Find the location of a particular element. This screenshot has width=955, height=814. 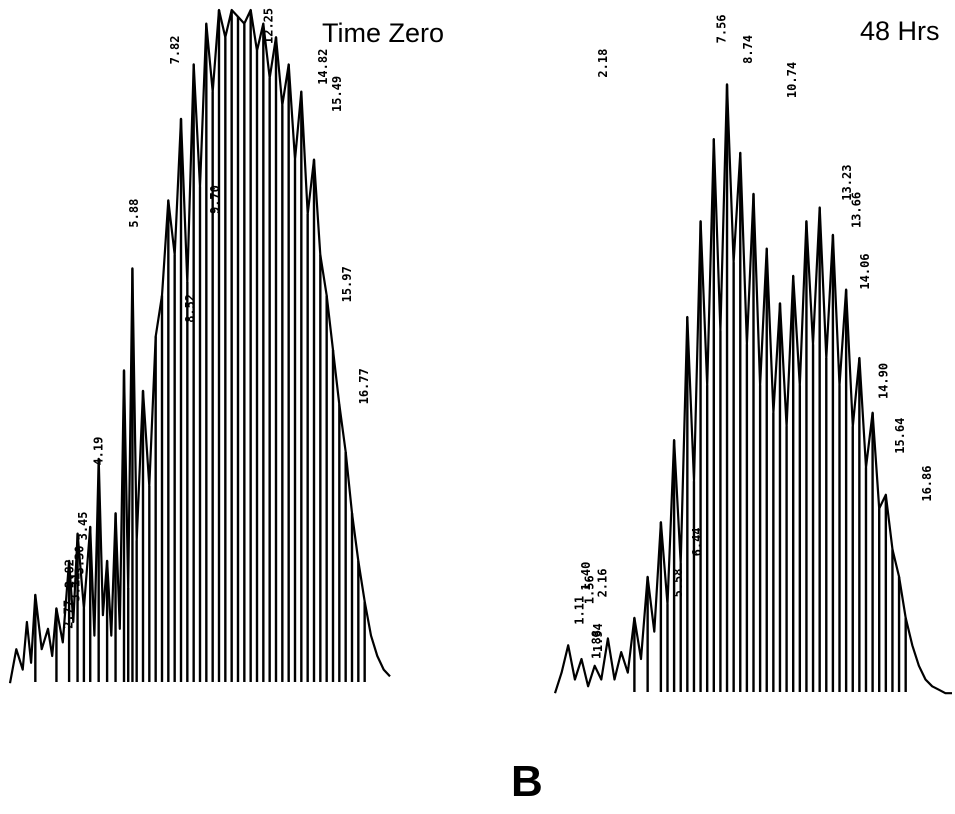

peak-label-time-zero: 14.82 is located at coordinates (323, 67).